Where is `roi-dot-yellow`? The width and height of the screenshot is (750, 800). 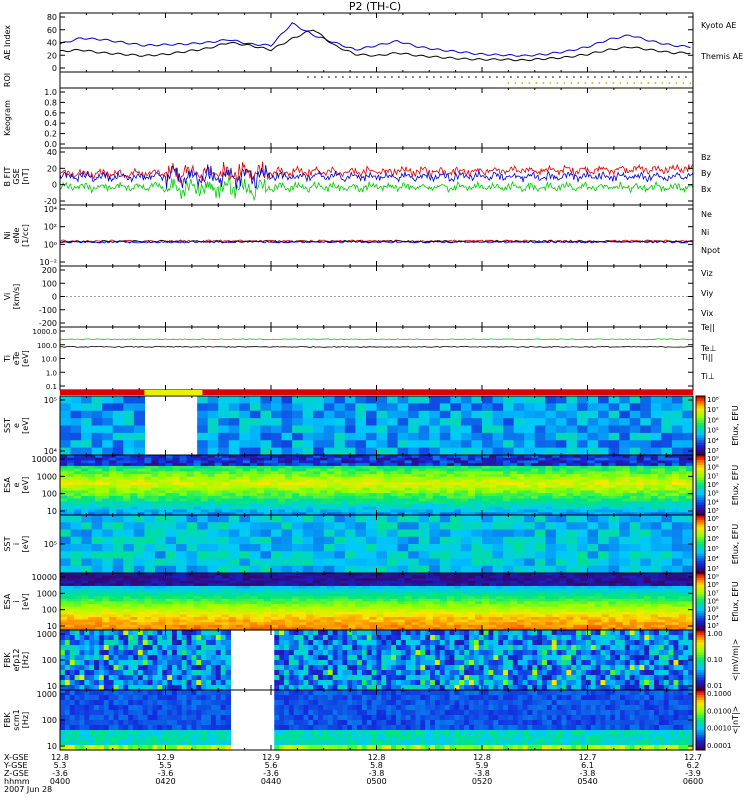
roi-dot-yellow is located at coordinates (550, 83).